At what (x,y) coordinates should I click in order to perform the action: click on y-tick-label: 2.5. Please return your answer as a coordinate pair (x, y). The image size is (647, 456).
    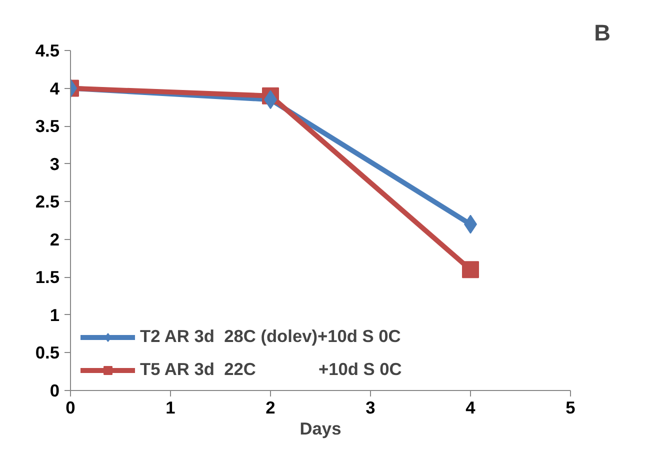
    Looking at the image, I should click on (47, 202).